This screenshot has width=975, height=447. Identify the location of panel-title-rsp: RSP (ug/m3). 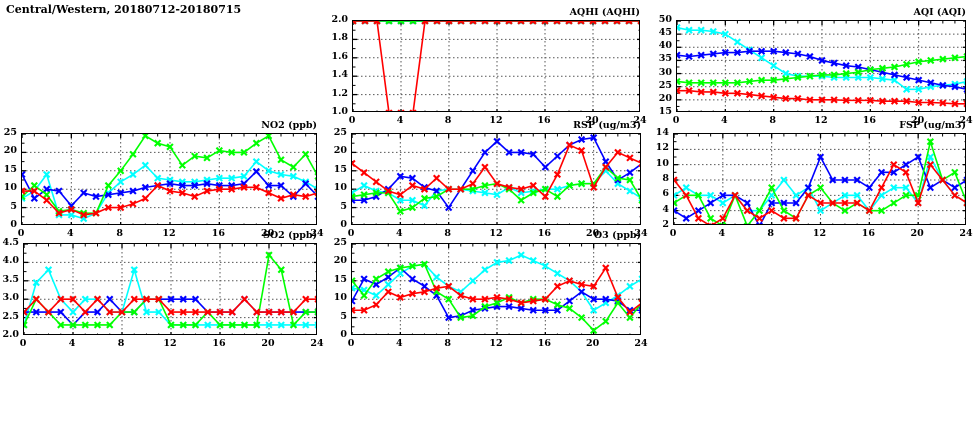
(607, 125).